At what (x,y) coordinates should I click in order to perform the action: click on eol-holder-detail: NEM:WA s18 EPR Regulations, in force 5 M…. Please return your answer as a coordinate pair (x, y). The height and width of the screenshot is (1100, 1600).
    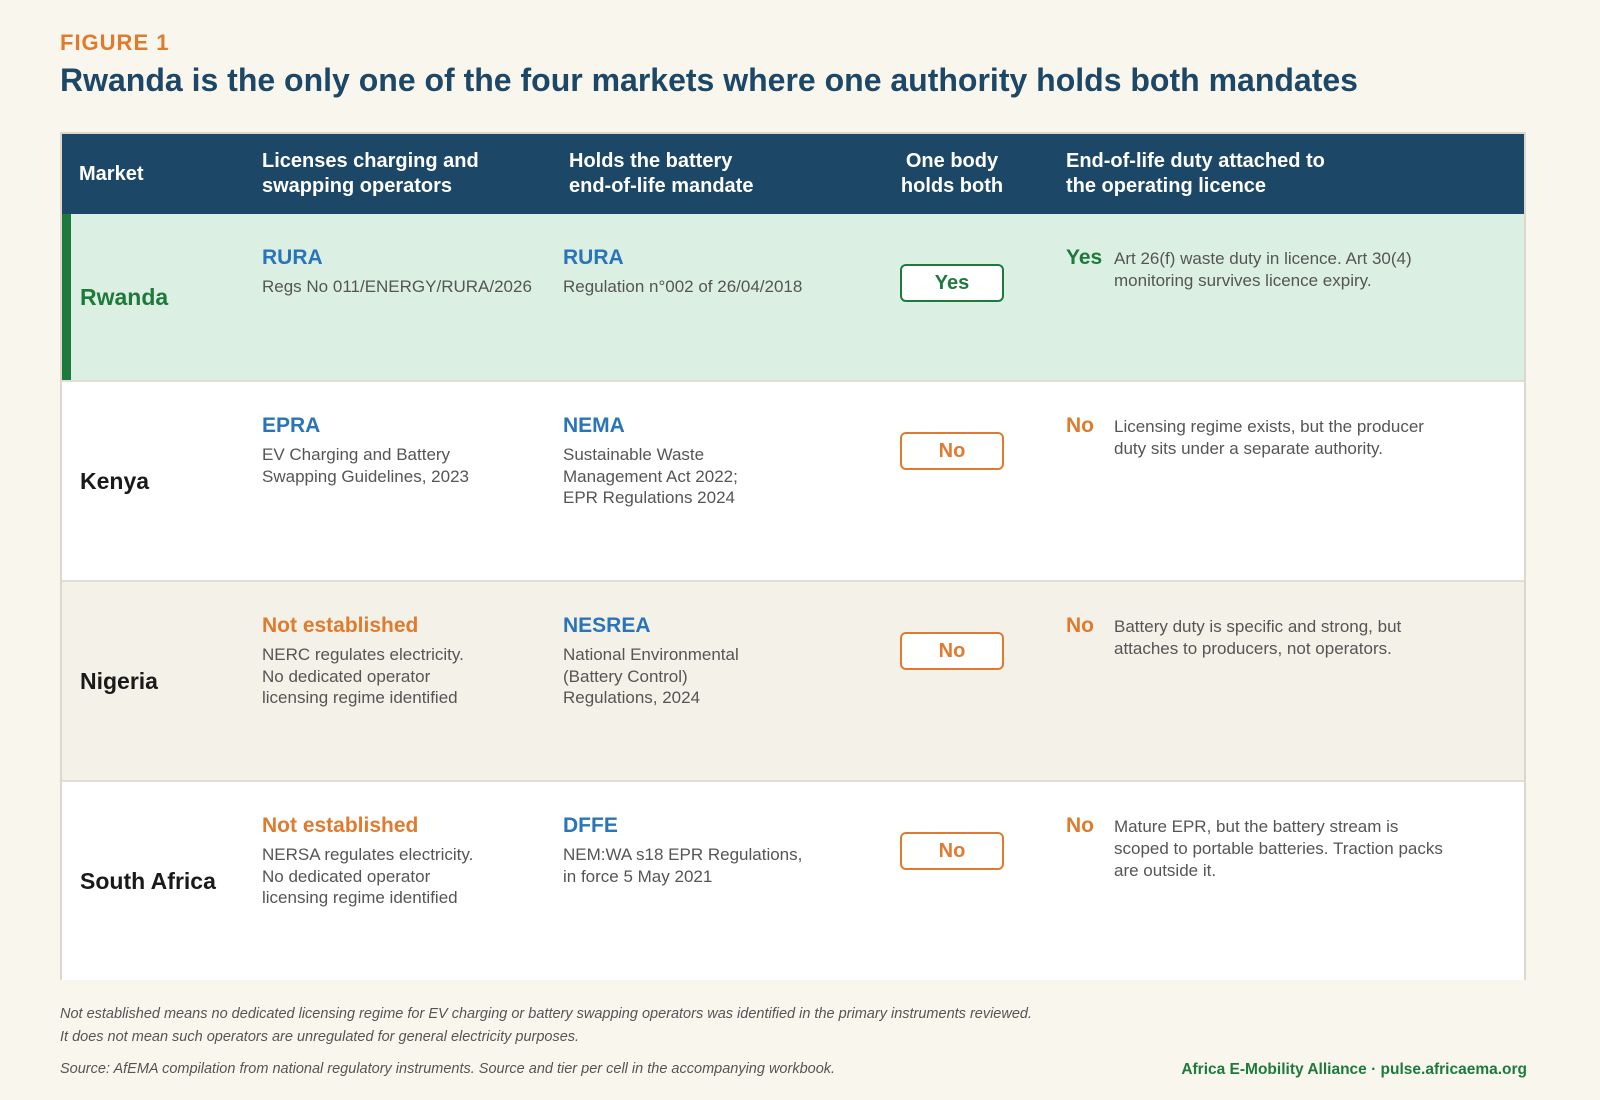
    Looking at the image, I should click on (683, 865).